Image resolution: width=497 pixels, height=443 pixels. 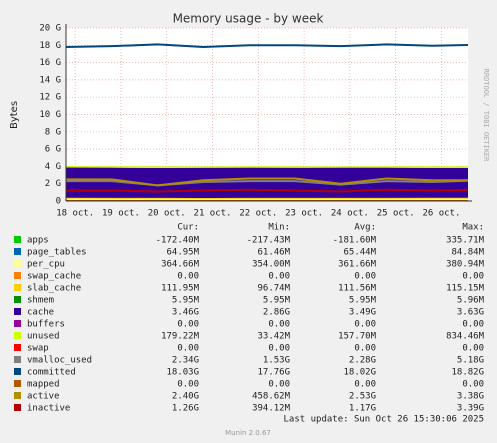 What do you see at coordinates (470, 409) in the screenshot?
I see `stat-value: 3.39G` at bounding box center [470, 409].